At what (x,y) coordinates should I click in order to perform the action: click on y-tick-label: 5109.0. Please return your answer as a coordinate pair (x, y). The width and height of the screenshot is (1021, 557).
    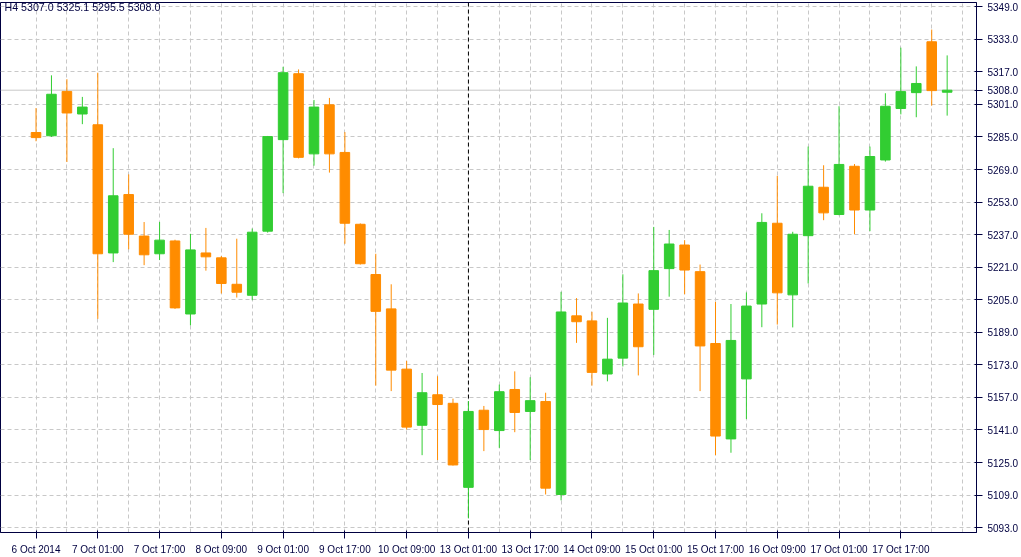
    Looking at the image, I should click on (1003, 496).